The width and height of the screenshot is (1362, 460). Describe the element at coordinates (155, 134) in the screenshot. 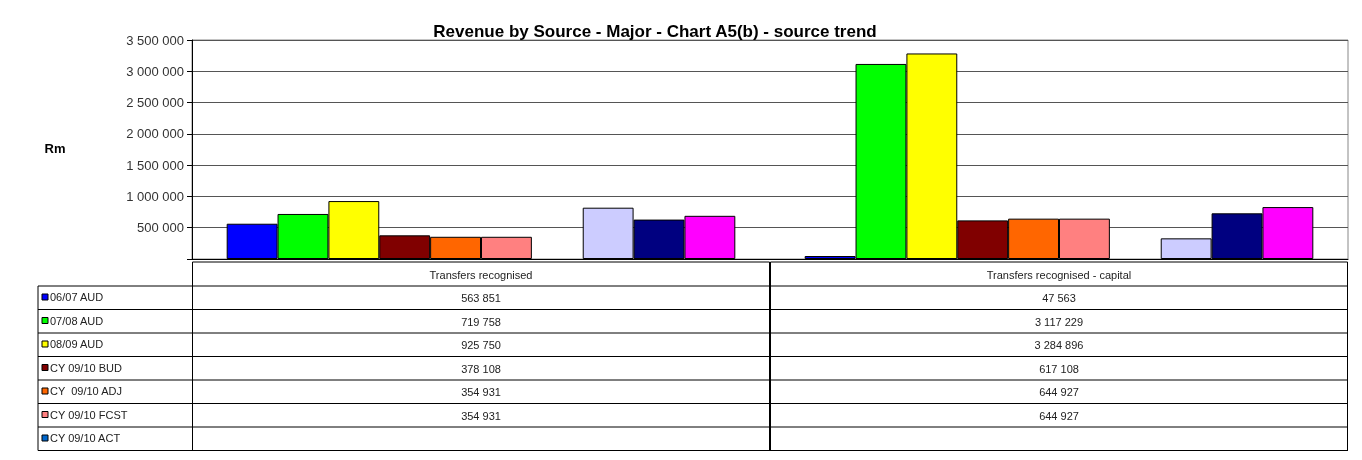

I see `y-tick-label: 2 000 000` at that location.